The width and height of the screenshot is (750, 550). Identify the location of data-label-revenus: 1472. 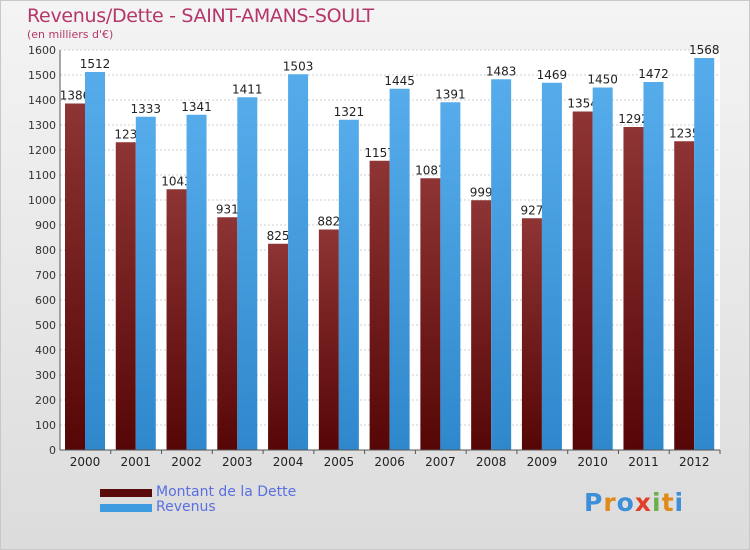
(653, 74).